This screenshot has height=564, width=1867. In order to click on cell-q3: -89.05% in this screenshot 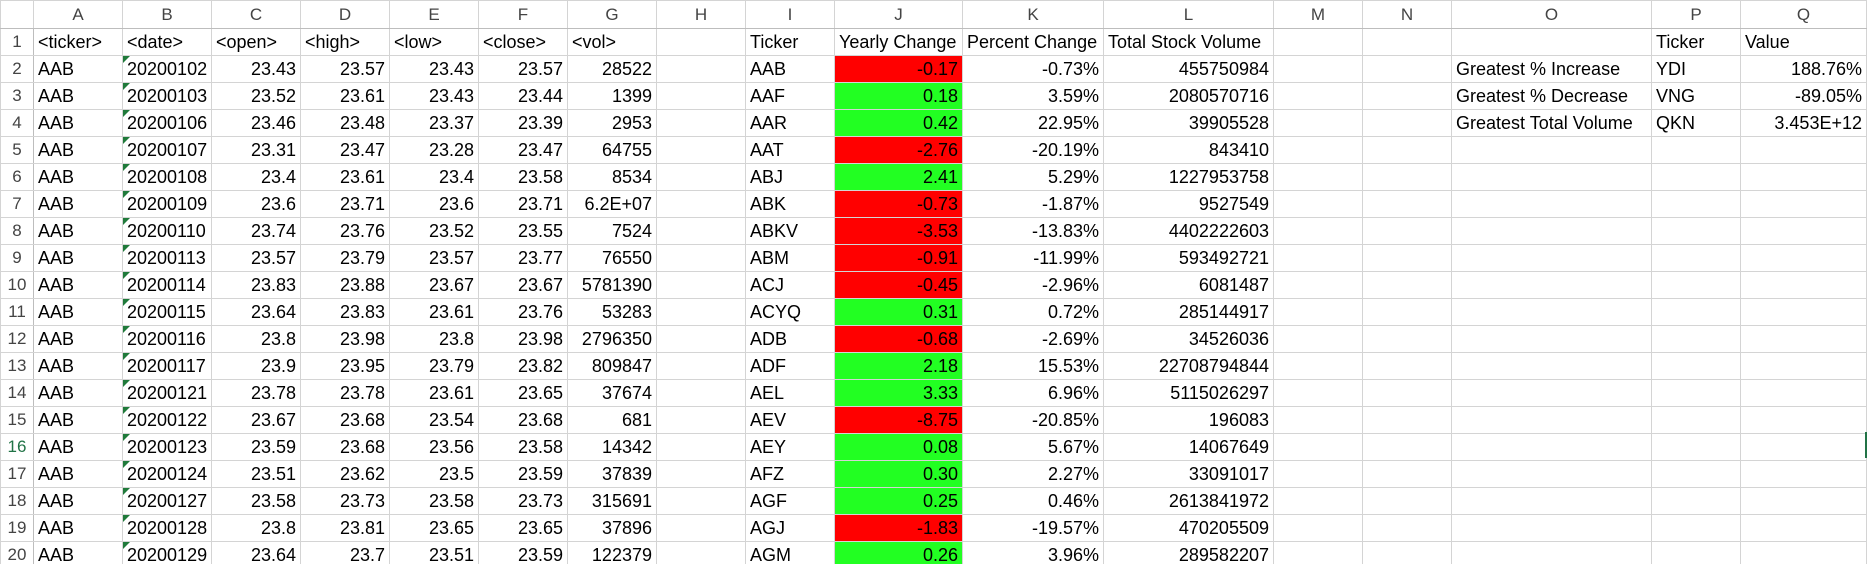, I will do `click(1803, 96)`.